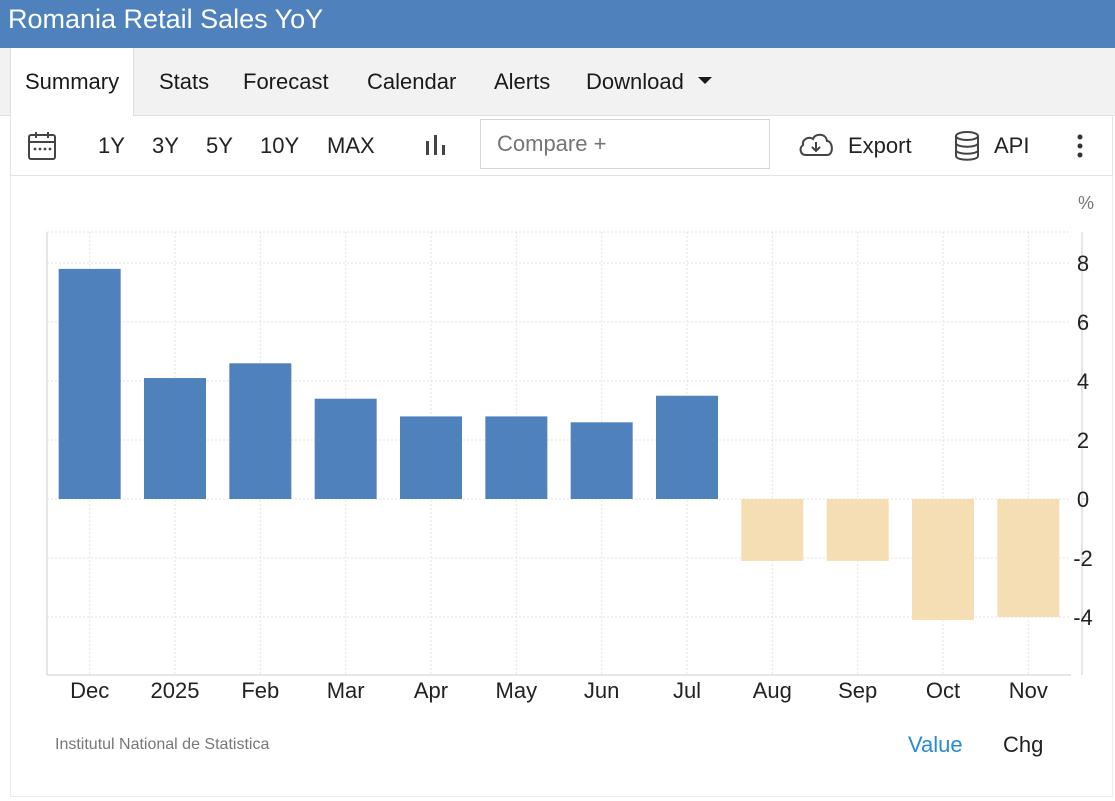 This screenshot has height=801, width=1115. What do you see at coordinates (165, 145) in the screenshot?
I see `range-3y-button: 3Y` at bounding box center [165, 145].